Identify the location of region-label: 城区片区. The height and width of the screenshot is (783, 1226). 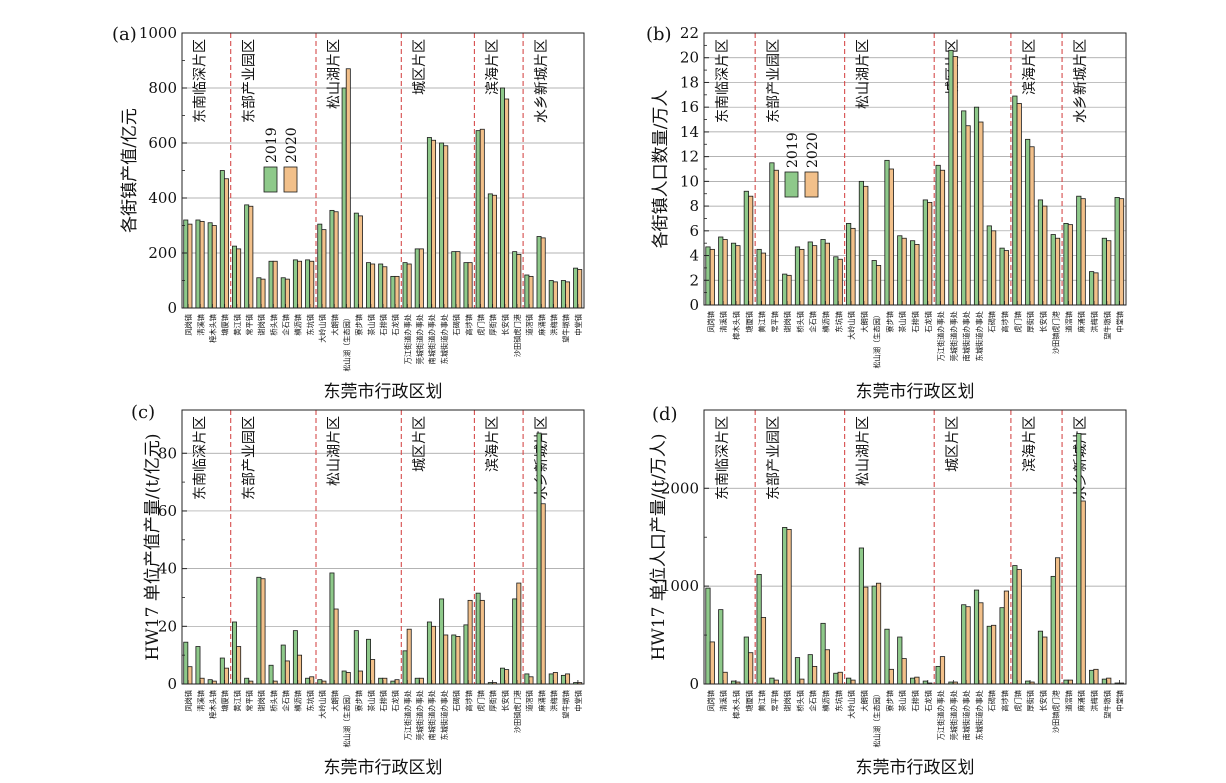
(953, 444).